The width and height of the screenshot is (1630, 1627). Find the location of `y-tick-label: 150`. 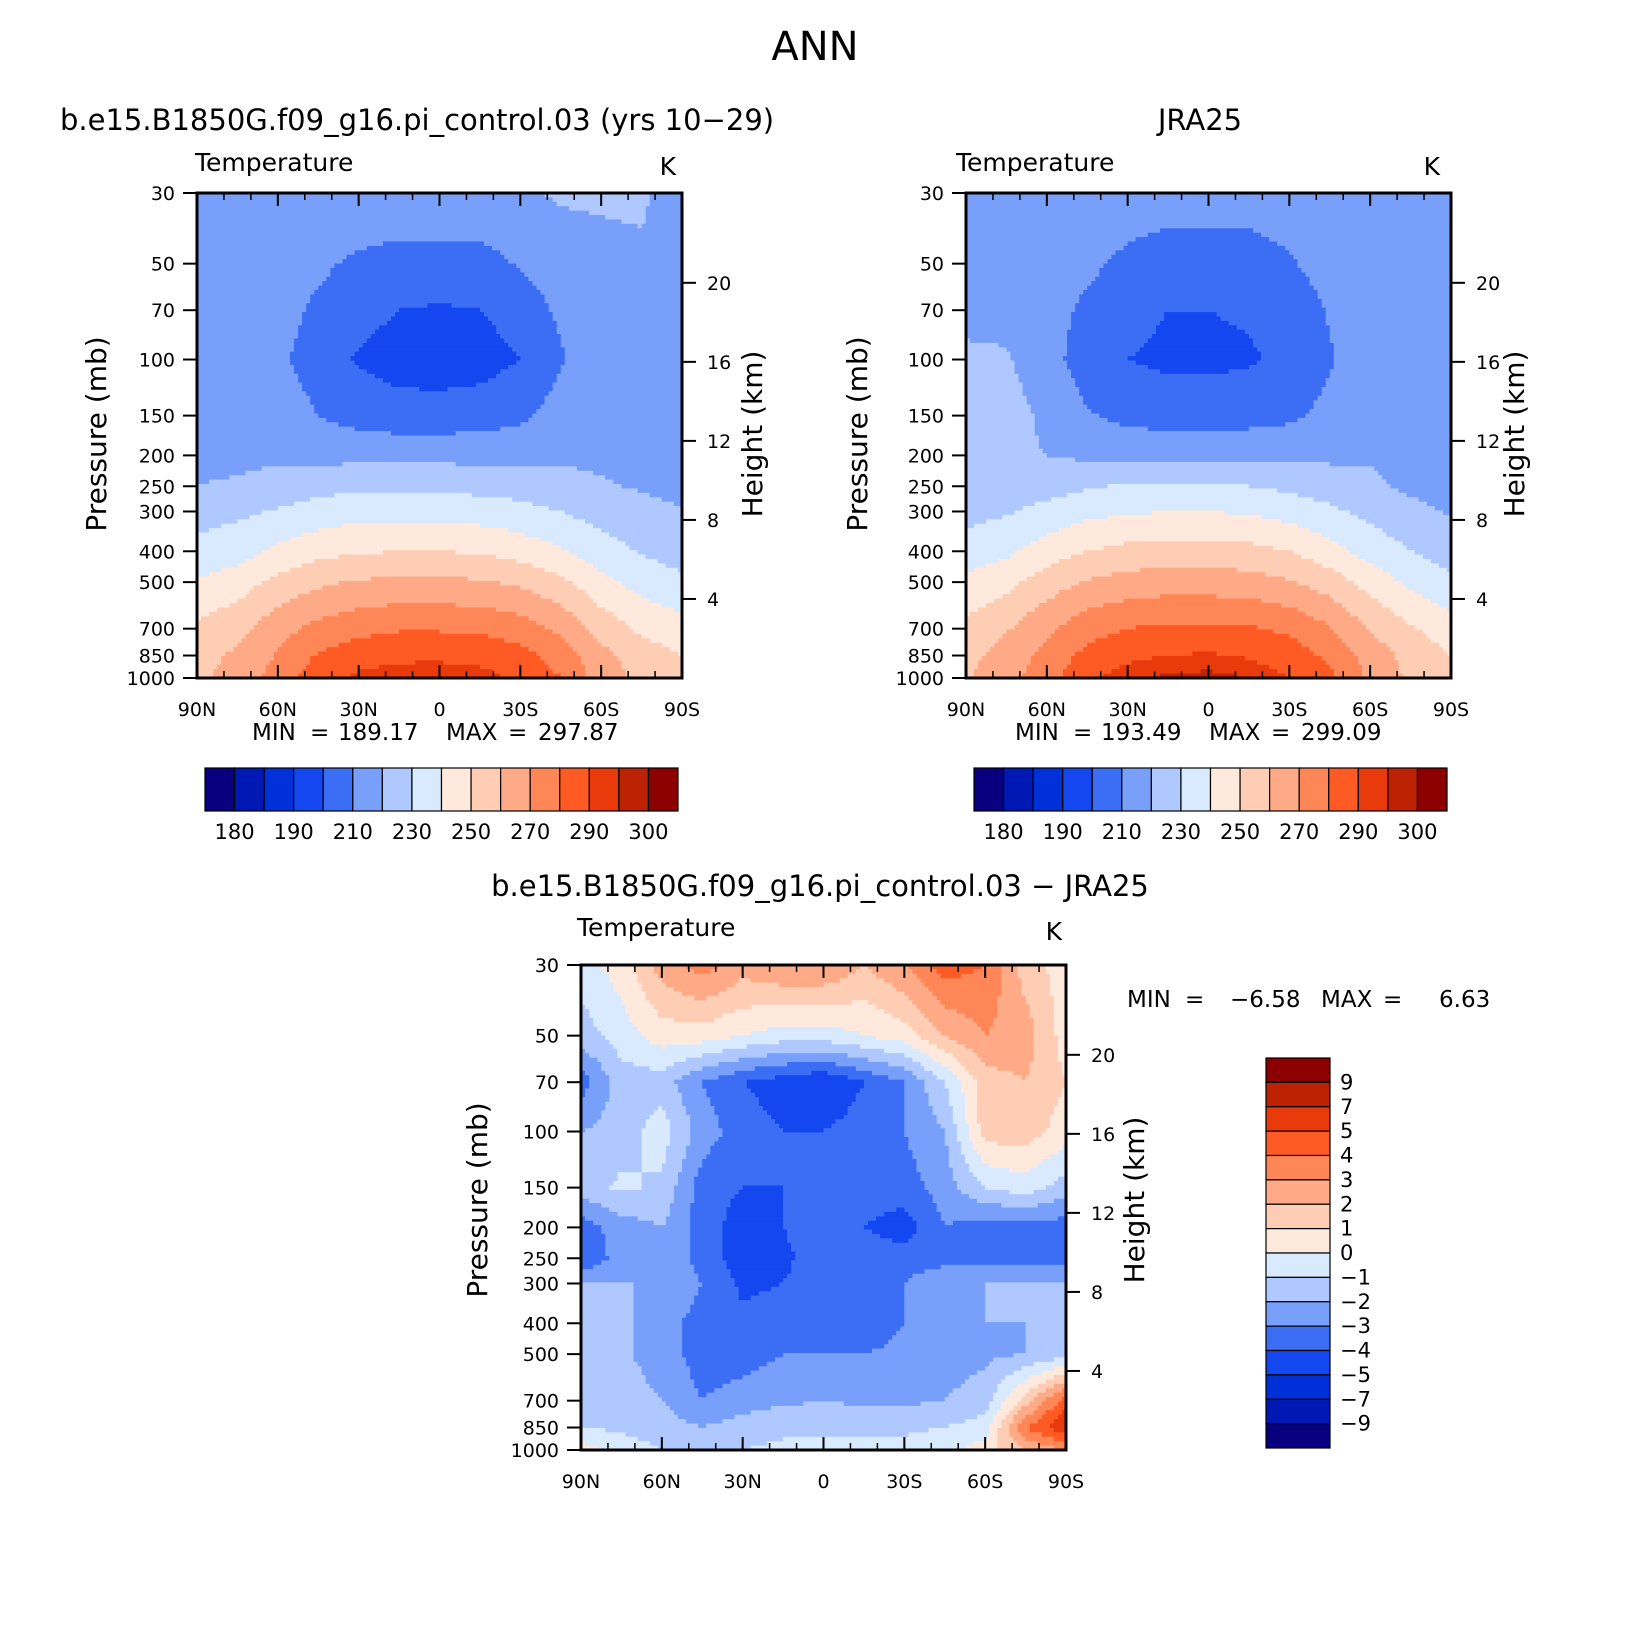

y-tick-label: 150 is located at coordinates (926, 417).